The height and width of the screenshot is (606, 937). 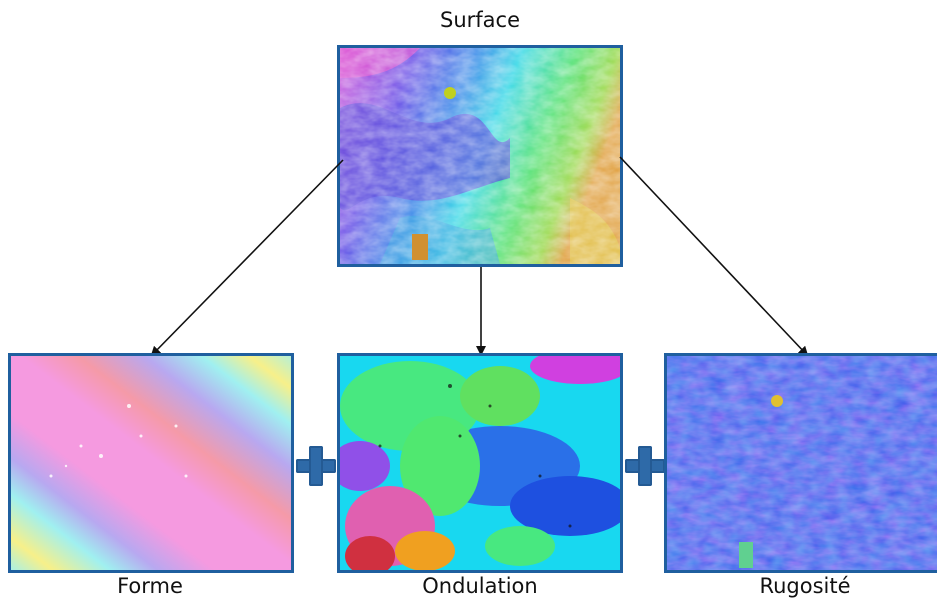 I want to click on rugosite-panel, so click(x=800, y=463).